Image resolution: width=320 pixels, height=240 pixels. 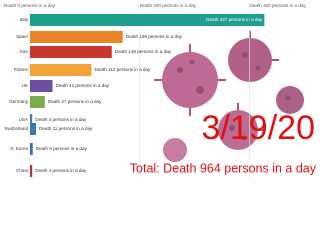 I want to click on category-label: Switzerland, so click(x=16, y=128).